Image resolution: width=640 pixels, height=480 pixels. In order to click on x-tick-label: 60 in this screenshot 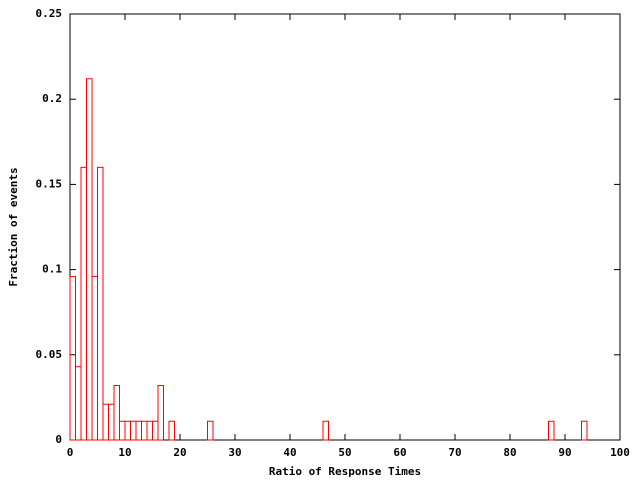, I will do `click(399, 452)`.